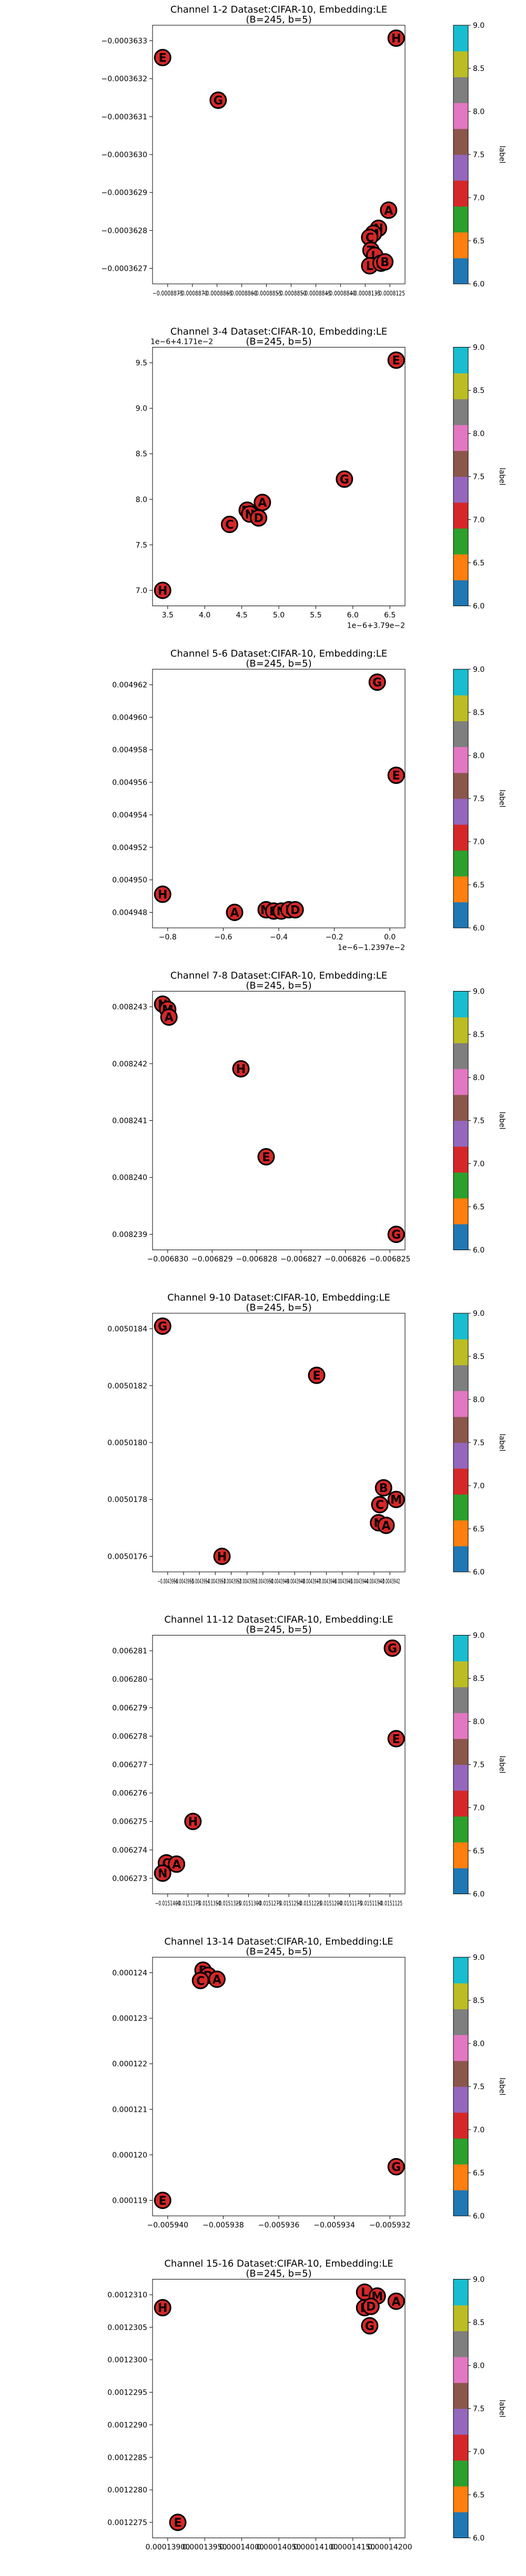  I want to click on x-tick-label: −0.005934, so click(334, 2225).